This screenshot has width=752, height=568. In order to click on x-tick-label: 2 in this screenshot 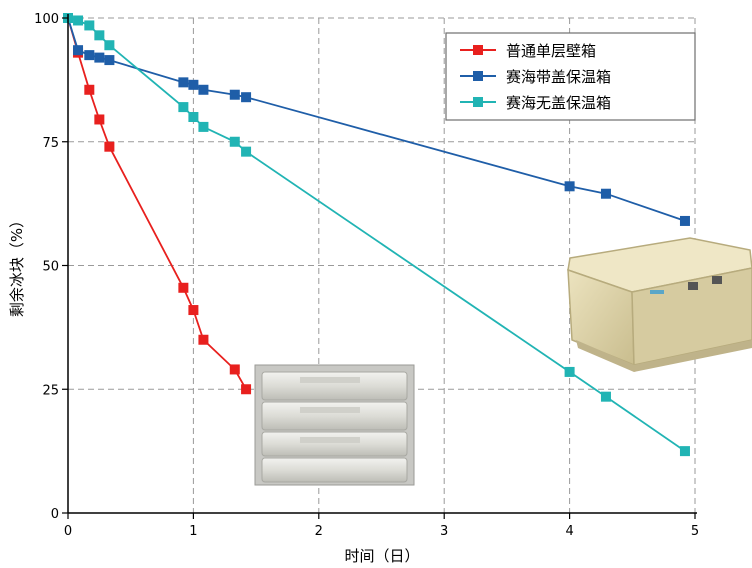, I will do `click(319, 531)`.